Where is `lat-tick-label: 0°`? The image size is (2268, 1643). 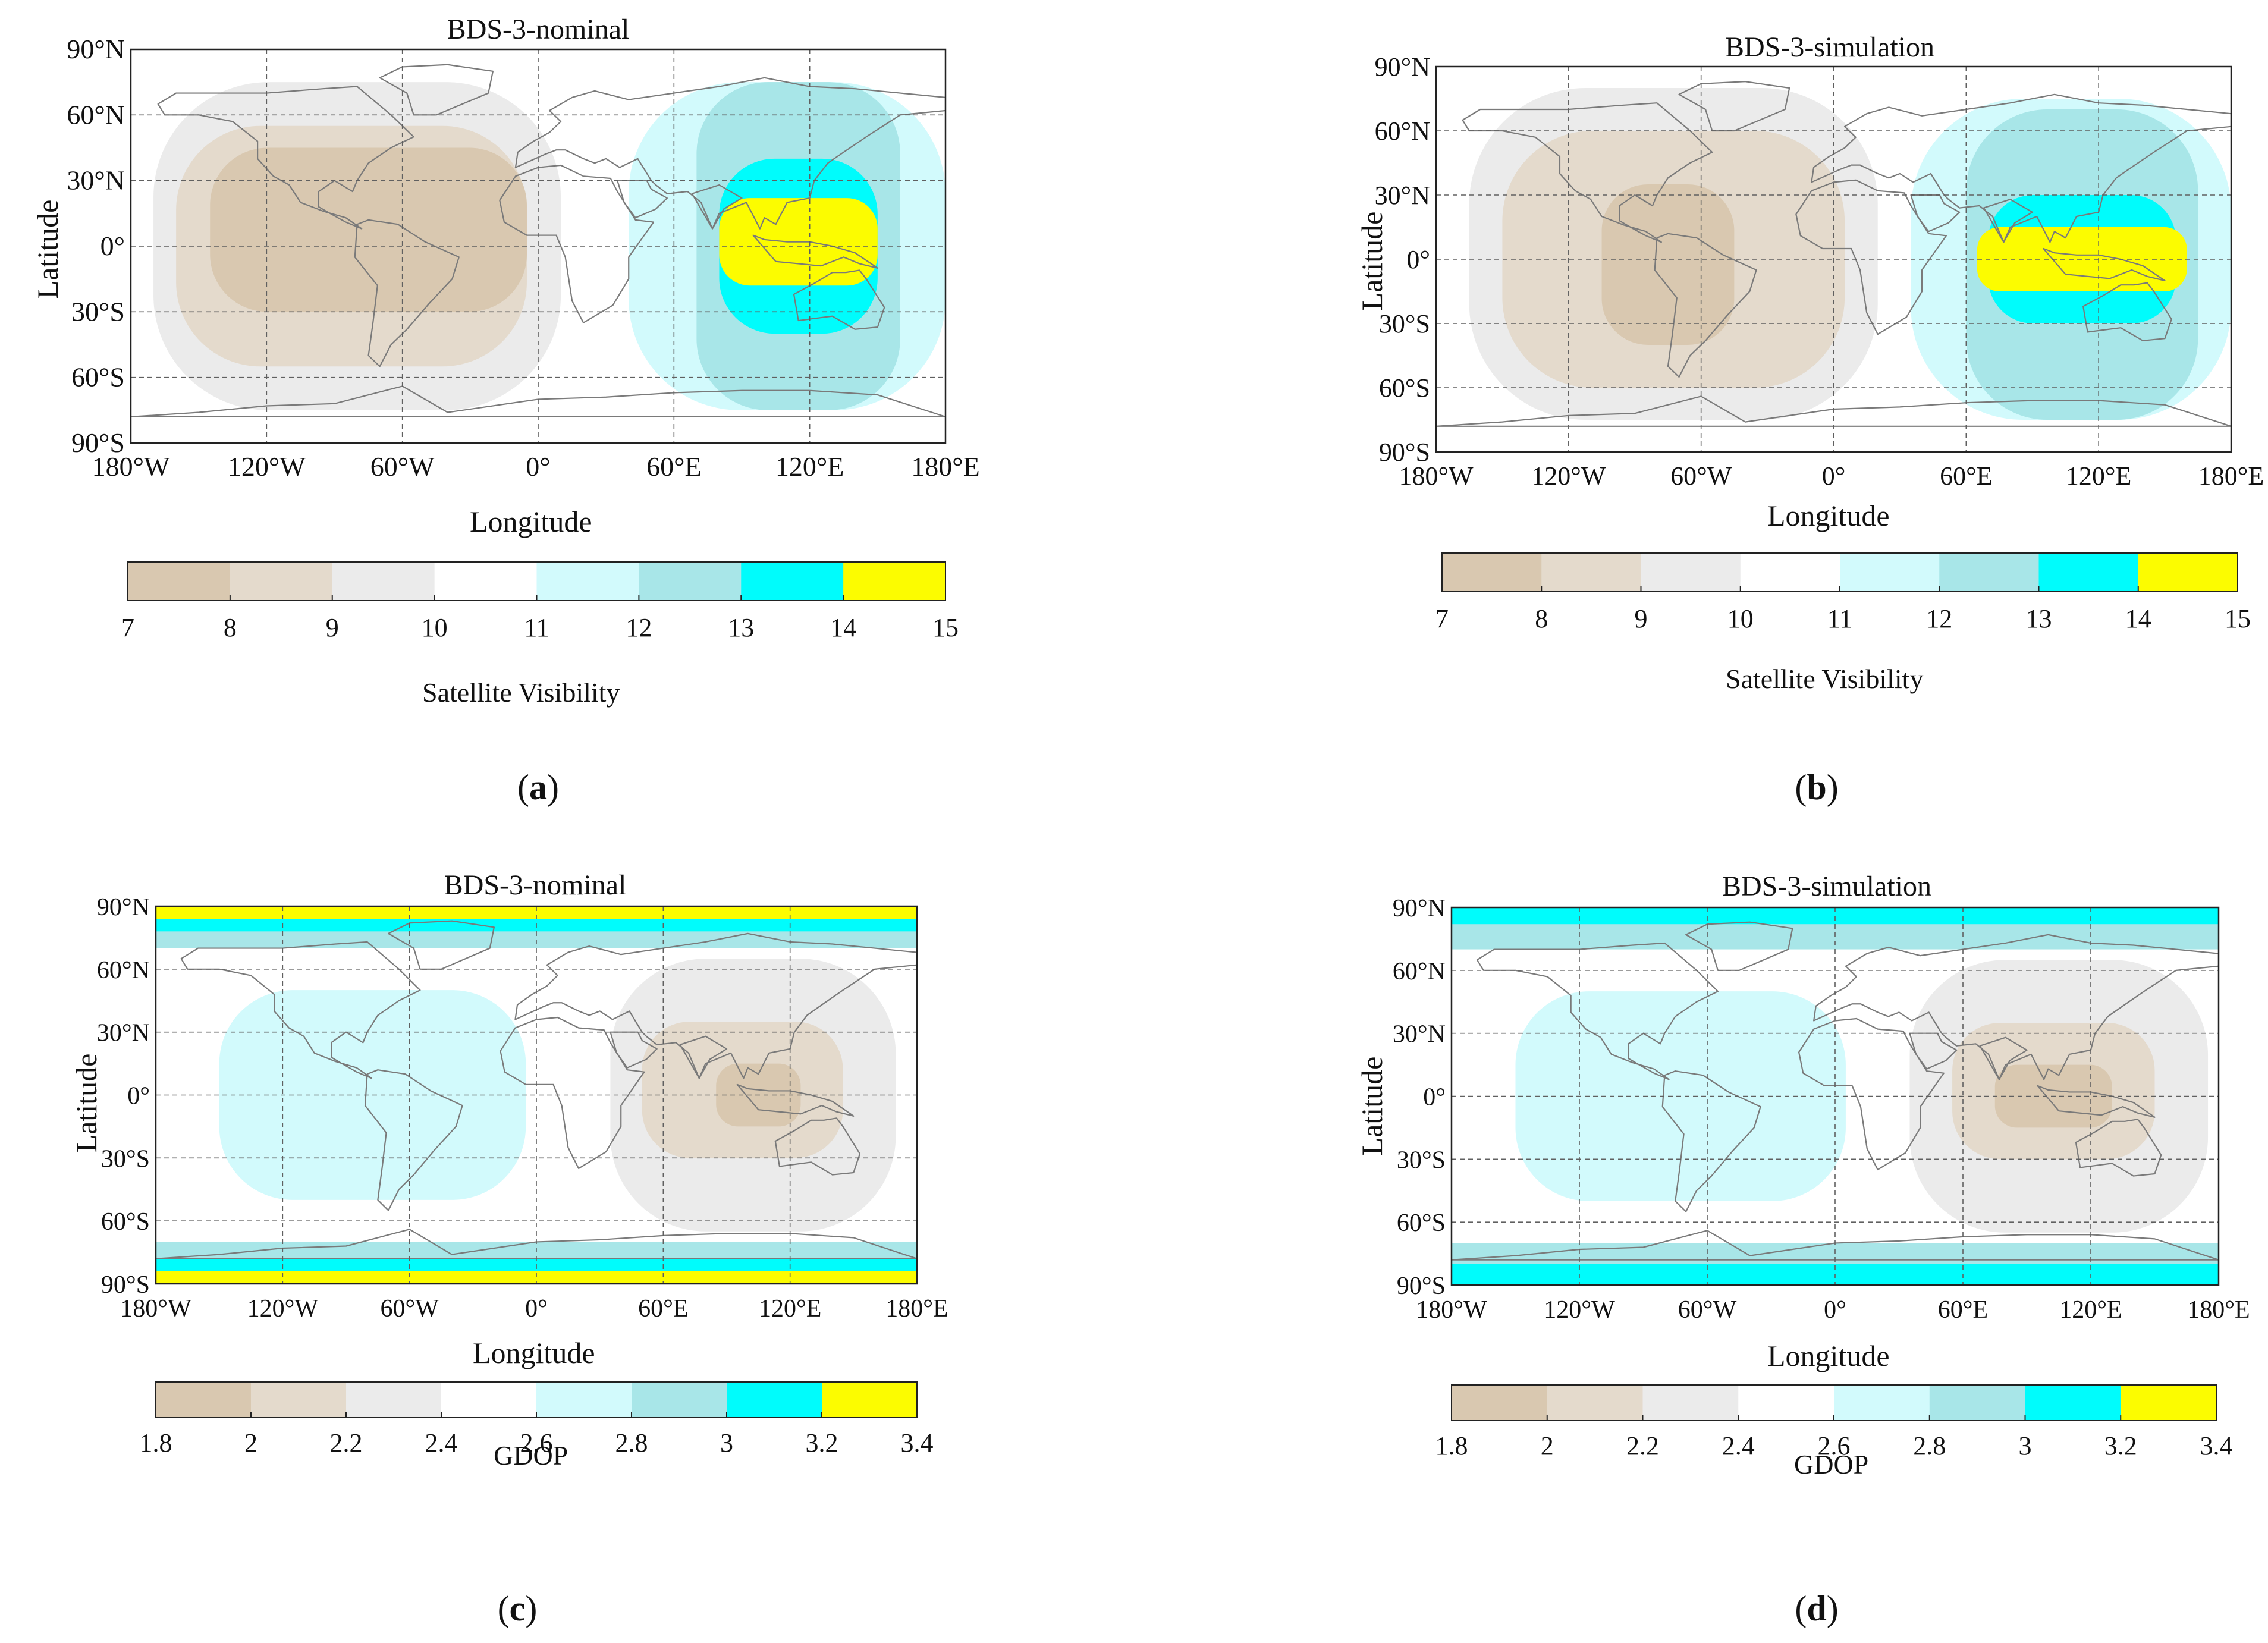 lat-tick-label: 0° is located at coordinates (138, 1097).